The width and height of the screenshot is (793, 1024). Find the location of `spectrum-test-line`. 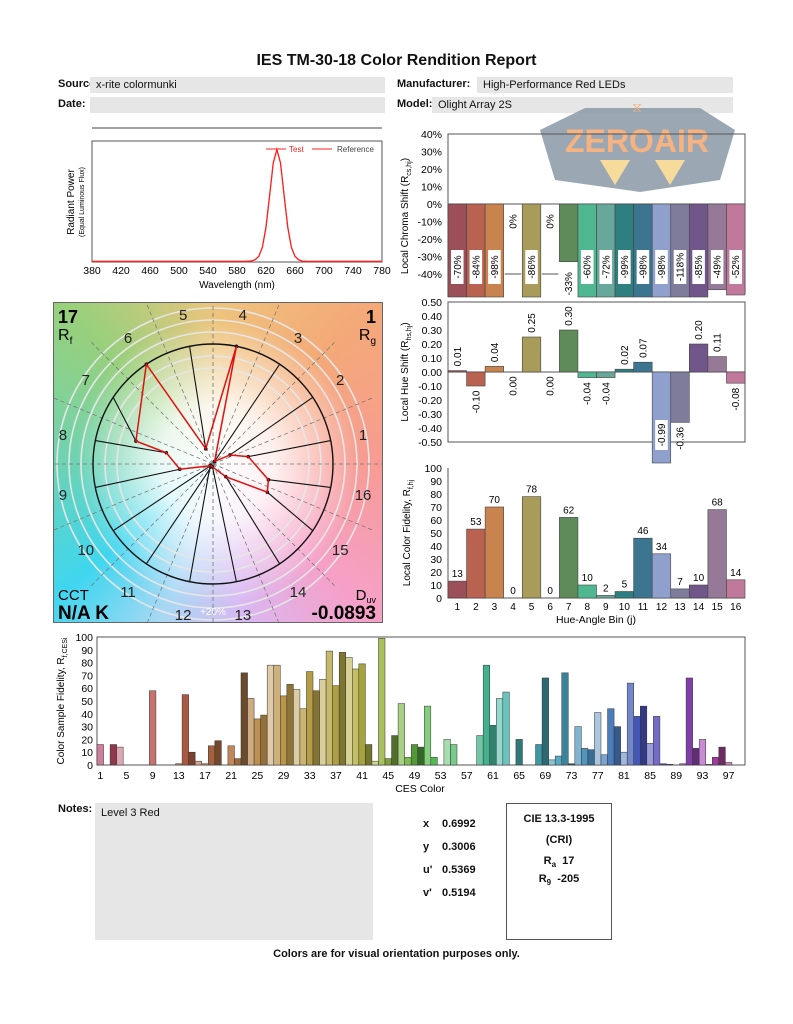

spectrum-test-line is located at coordinates (237, 204).